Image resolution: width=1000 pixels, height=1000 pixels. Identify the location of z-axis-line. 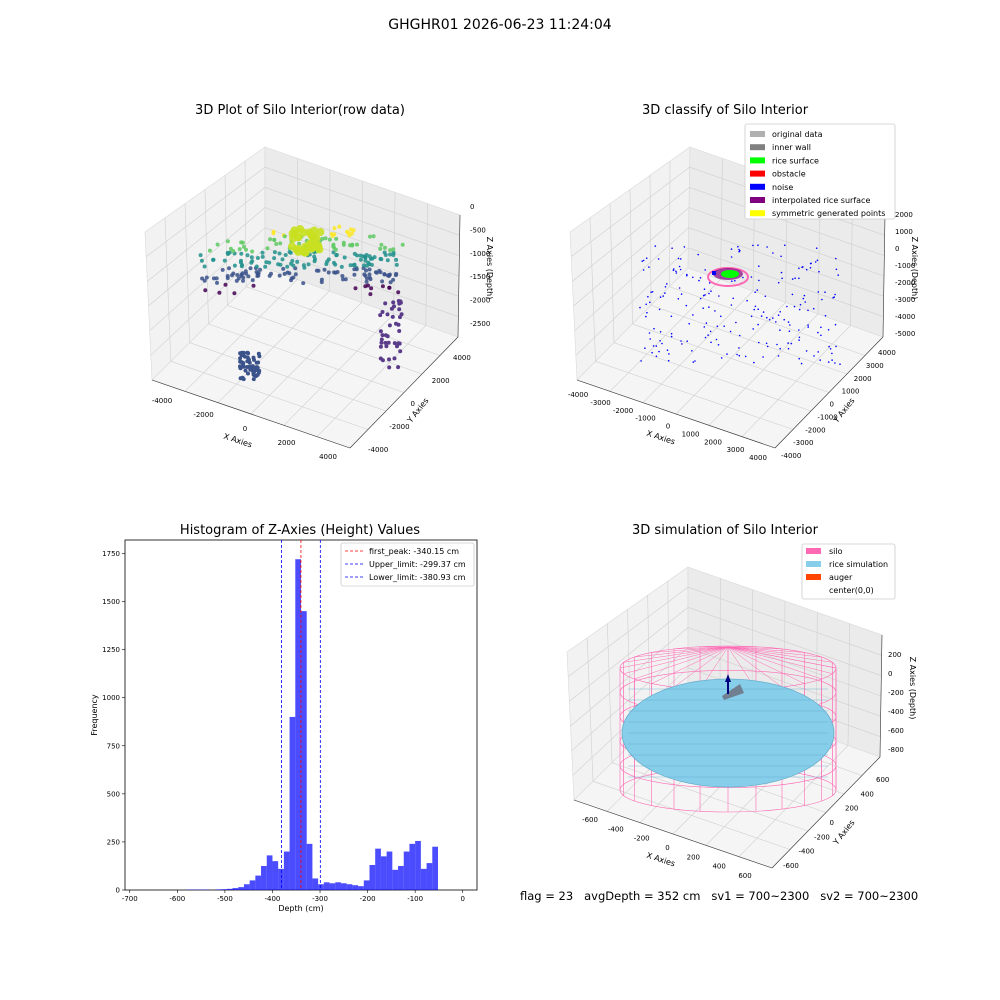
(884, 276).